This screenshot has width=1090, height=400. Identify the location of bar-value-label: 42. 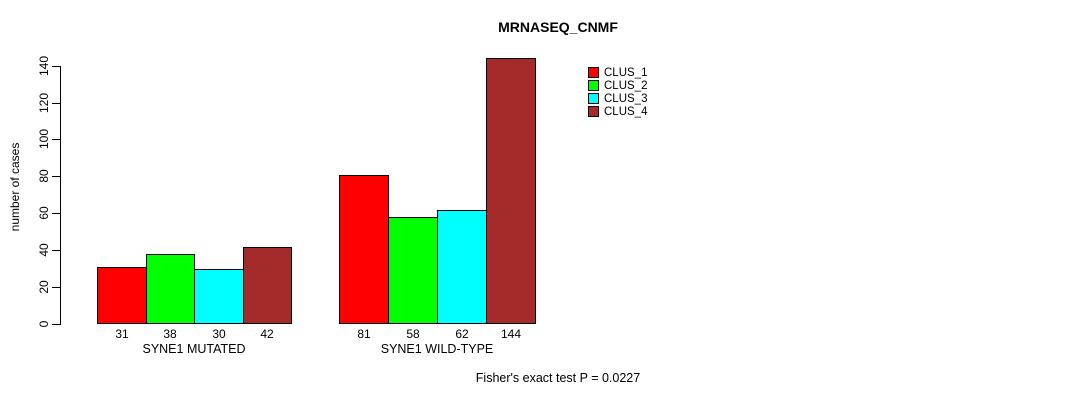
(267, 334).